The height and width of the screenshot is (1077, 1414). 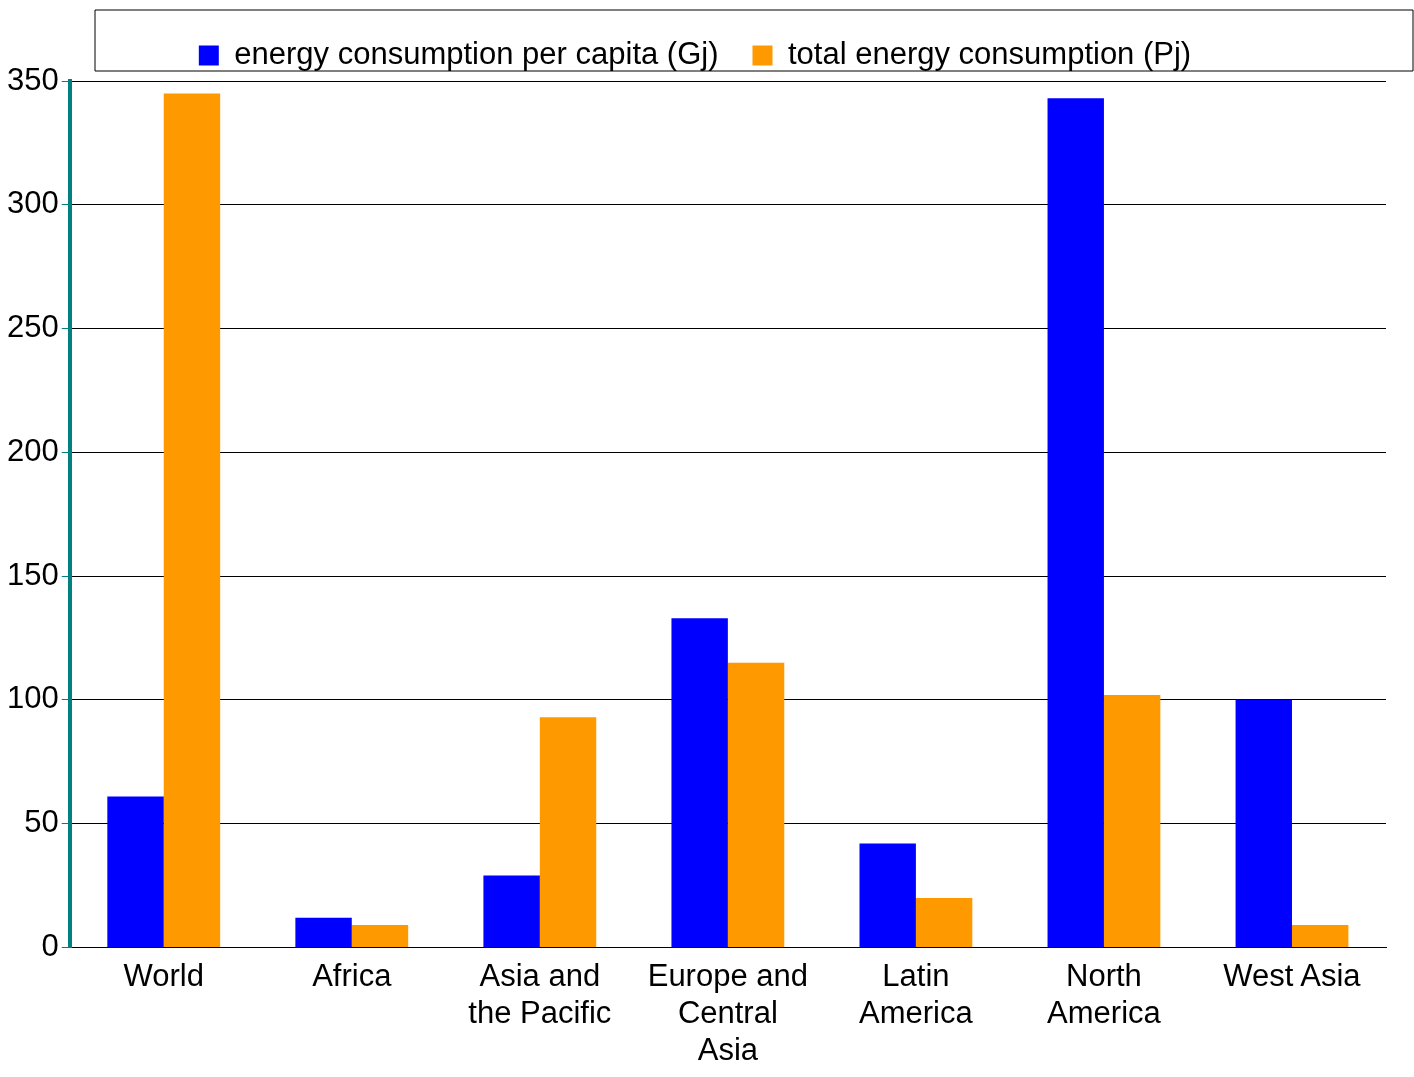 What do you see at coordinates (32, 203) in the screenshot?
I see `y-tick-label: 300` at bounding box center [32, 203].